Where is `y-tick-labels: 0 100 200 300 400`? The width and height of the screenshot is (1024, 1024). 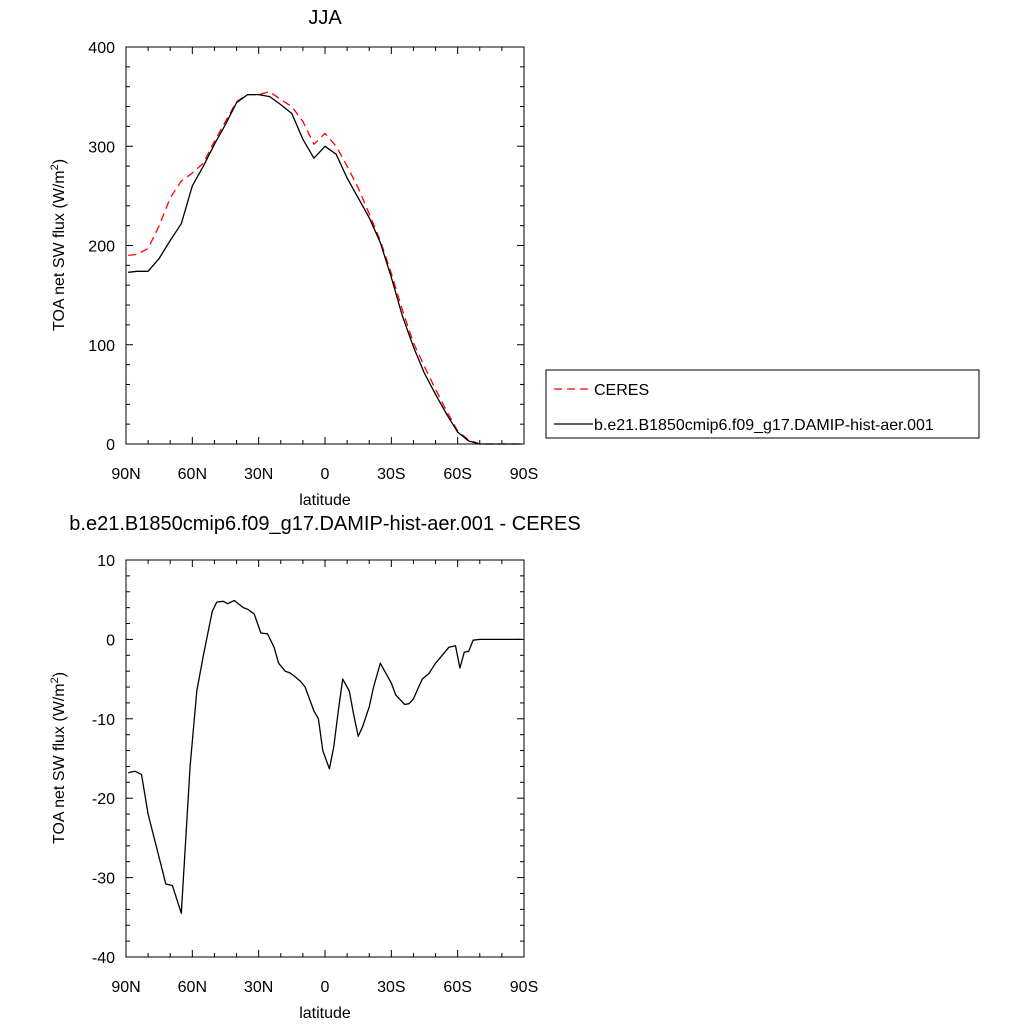 y-tick-labels: 0 100 200 300 400 is located at coordinates (101, 247).